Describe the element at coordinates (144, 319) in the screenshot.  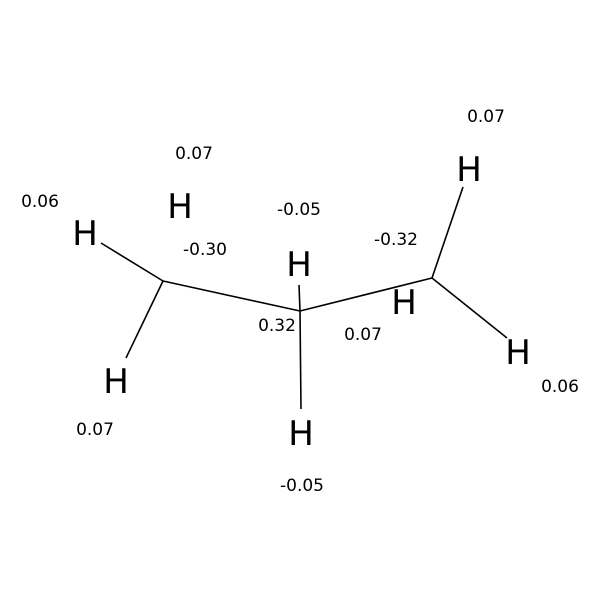
I see `bond-c1-h-bottom` at that location.